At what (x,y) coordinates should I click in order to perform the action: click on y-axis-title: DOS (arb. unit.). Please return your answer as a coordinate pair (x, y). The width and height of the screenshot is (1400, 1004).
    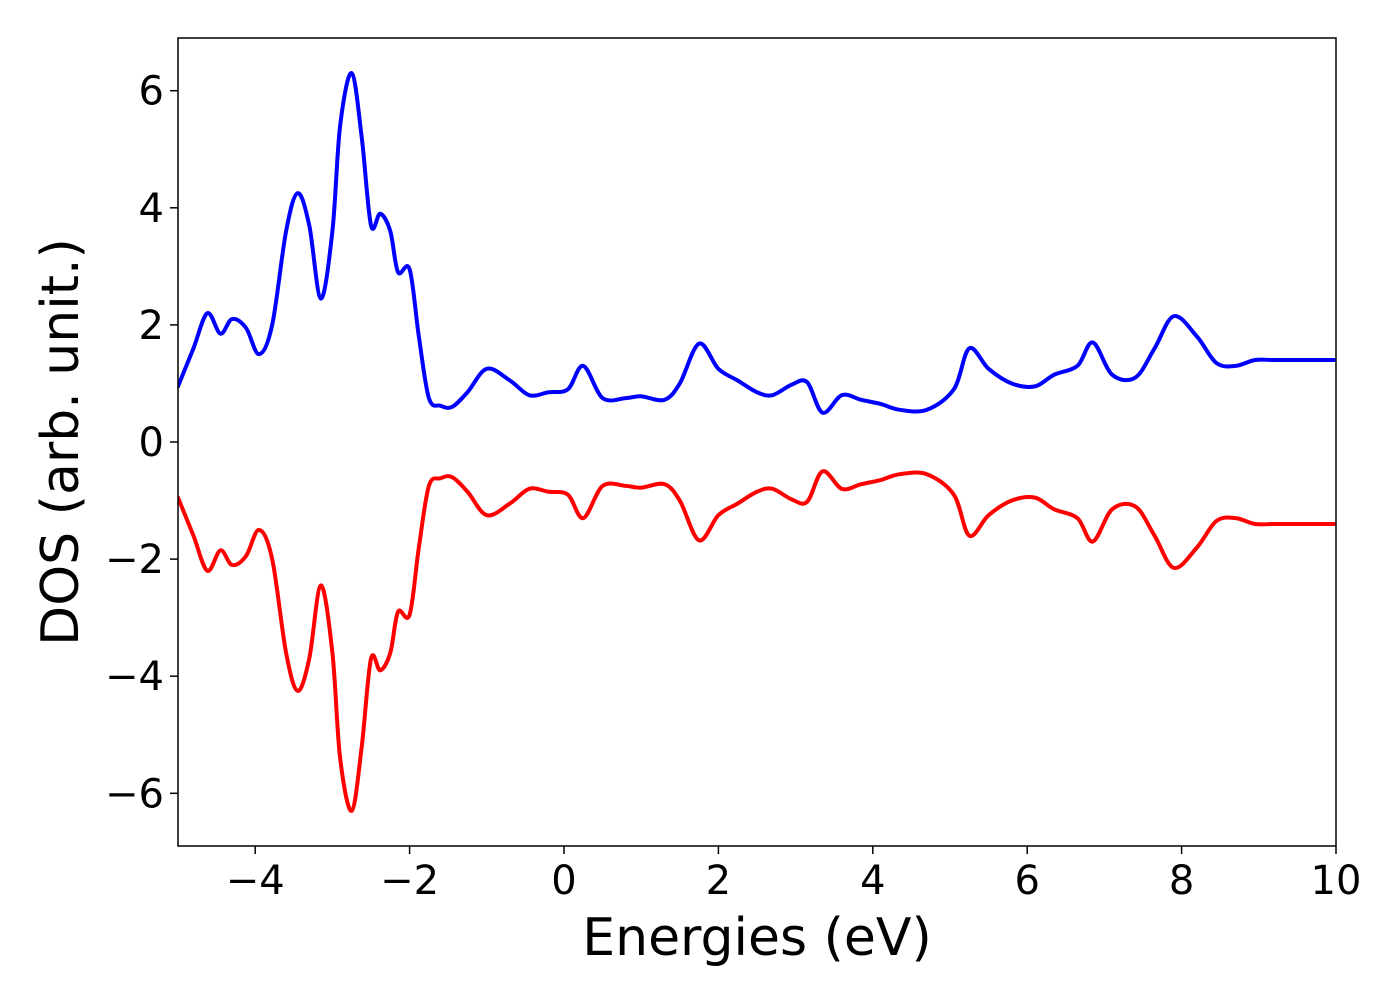
    Looking at the image, I should click on (61, 442).